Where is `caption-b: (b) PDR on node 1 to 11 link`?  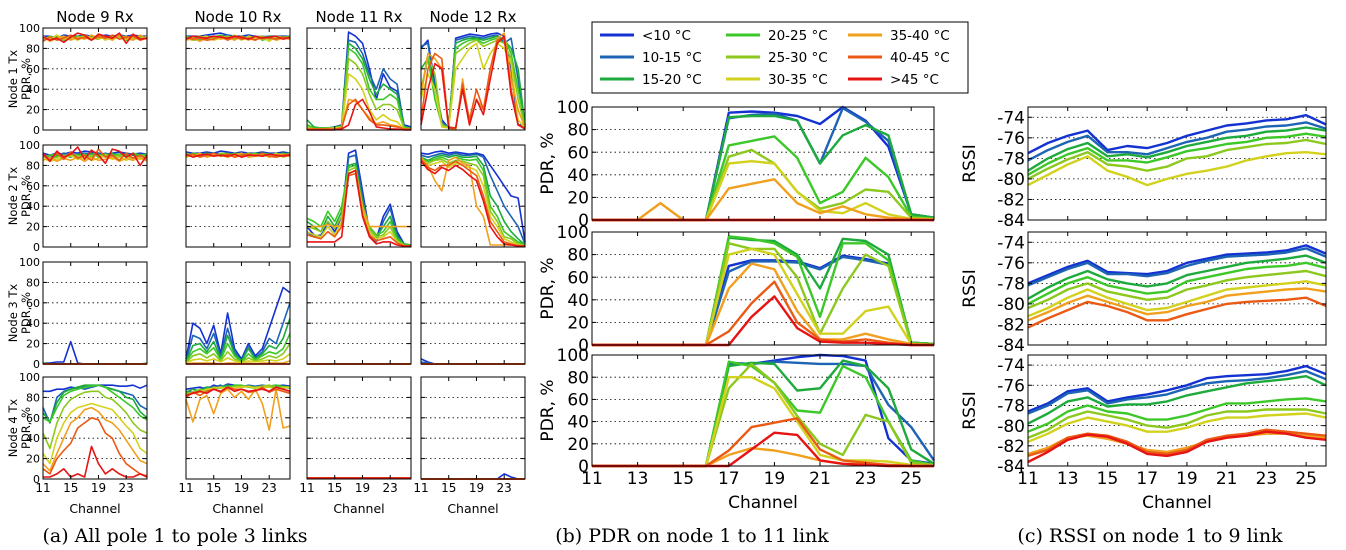 caption-b: (b) PDR on node 1 to 11 link is located at coordinates (692, 536).